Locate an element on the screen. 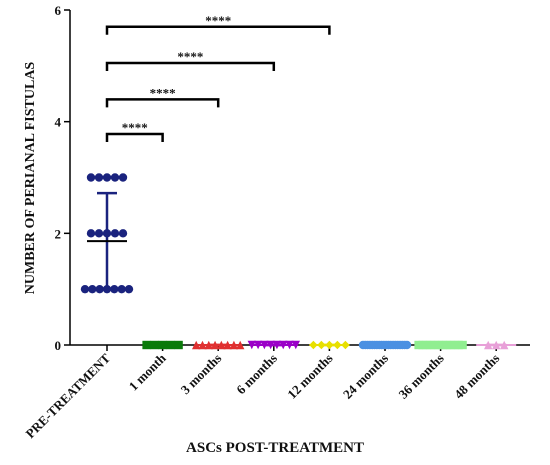  y-tick-label: 6 is located at coordinates (58, 10).